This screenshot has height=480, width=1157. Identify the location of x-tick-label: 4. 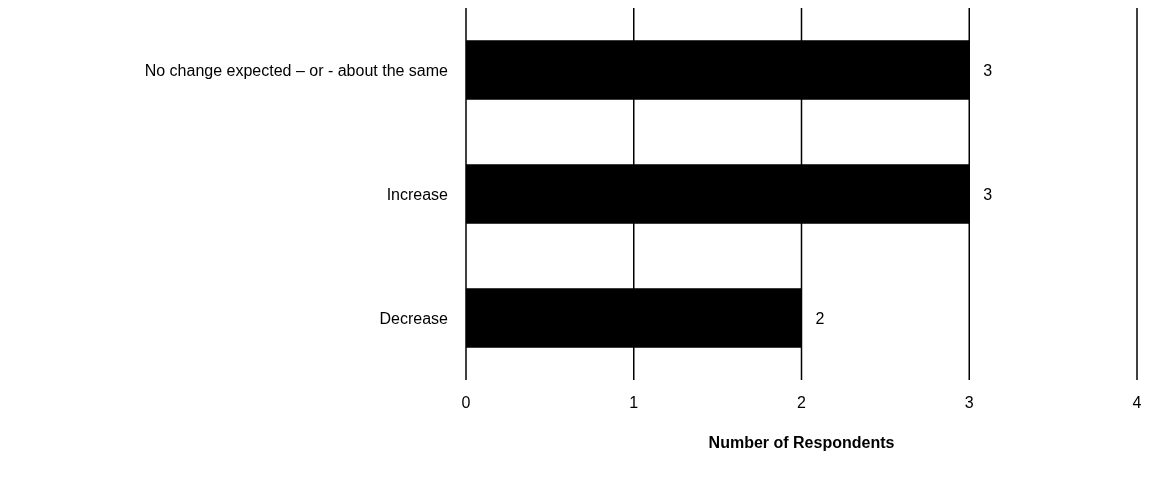
(1137, 402).